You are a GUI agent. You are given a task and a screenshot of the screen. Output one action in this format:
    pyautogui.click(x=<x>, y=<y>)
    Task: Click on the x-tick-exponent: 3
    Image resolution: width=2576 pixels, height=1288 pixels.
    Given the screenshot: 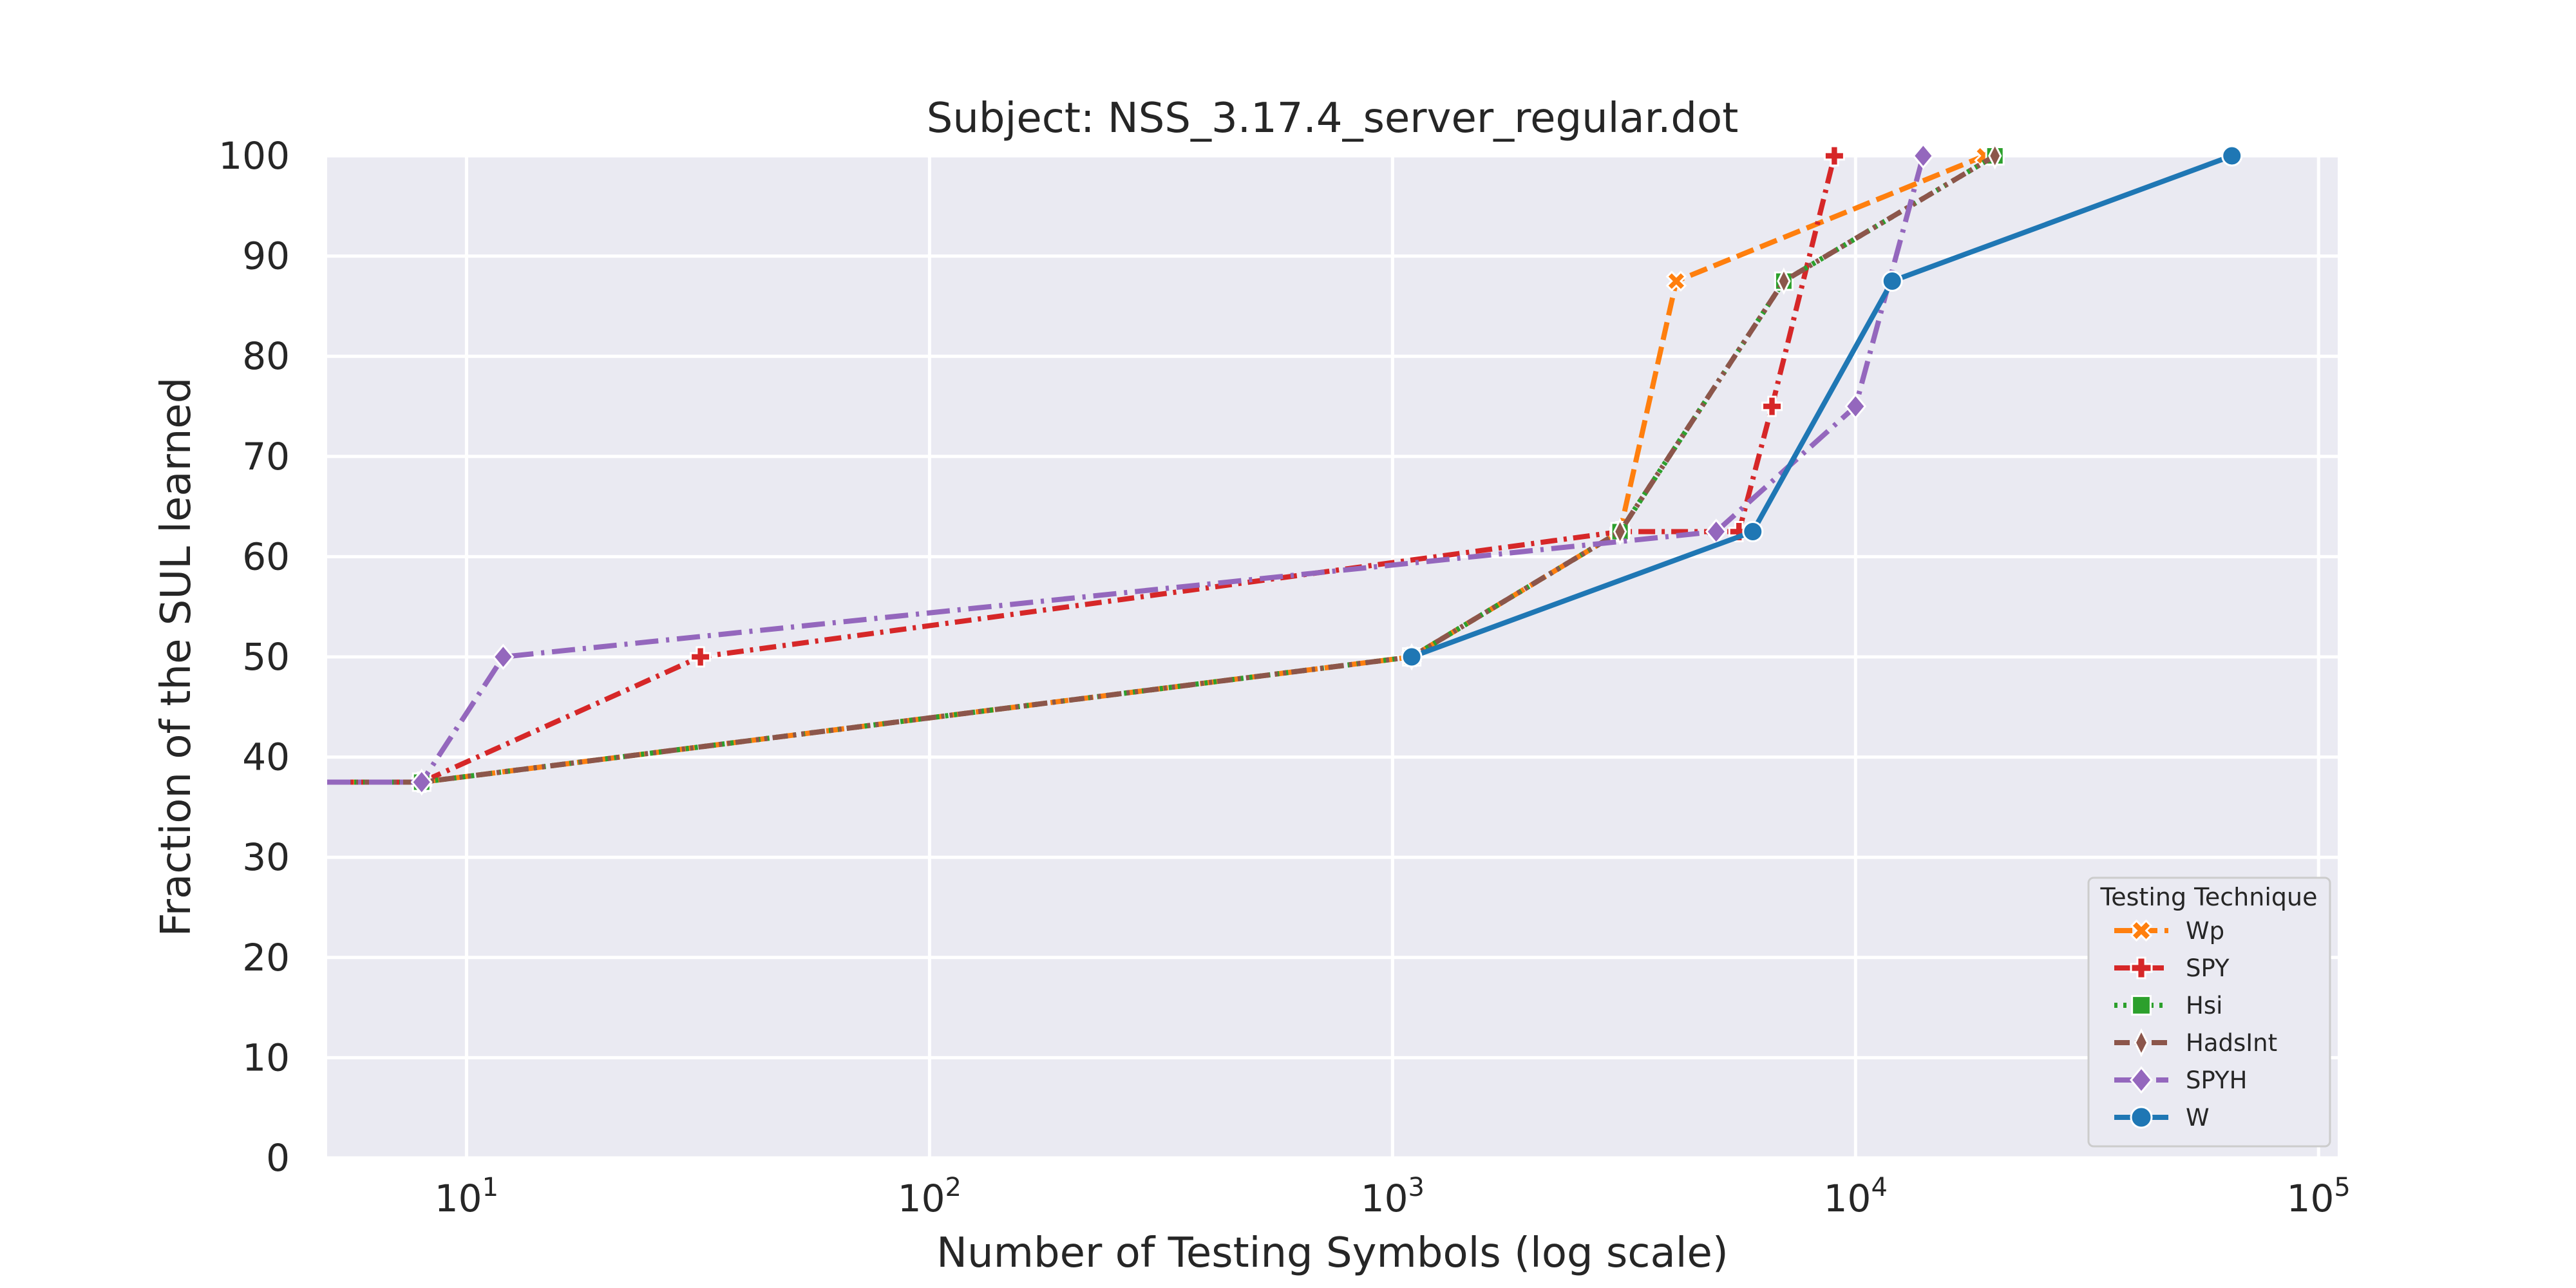 What is the action you would take?
    pyautogui.click(x=1416, y=1188)
    